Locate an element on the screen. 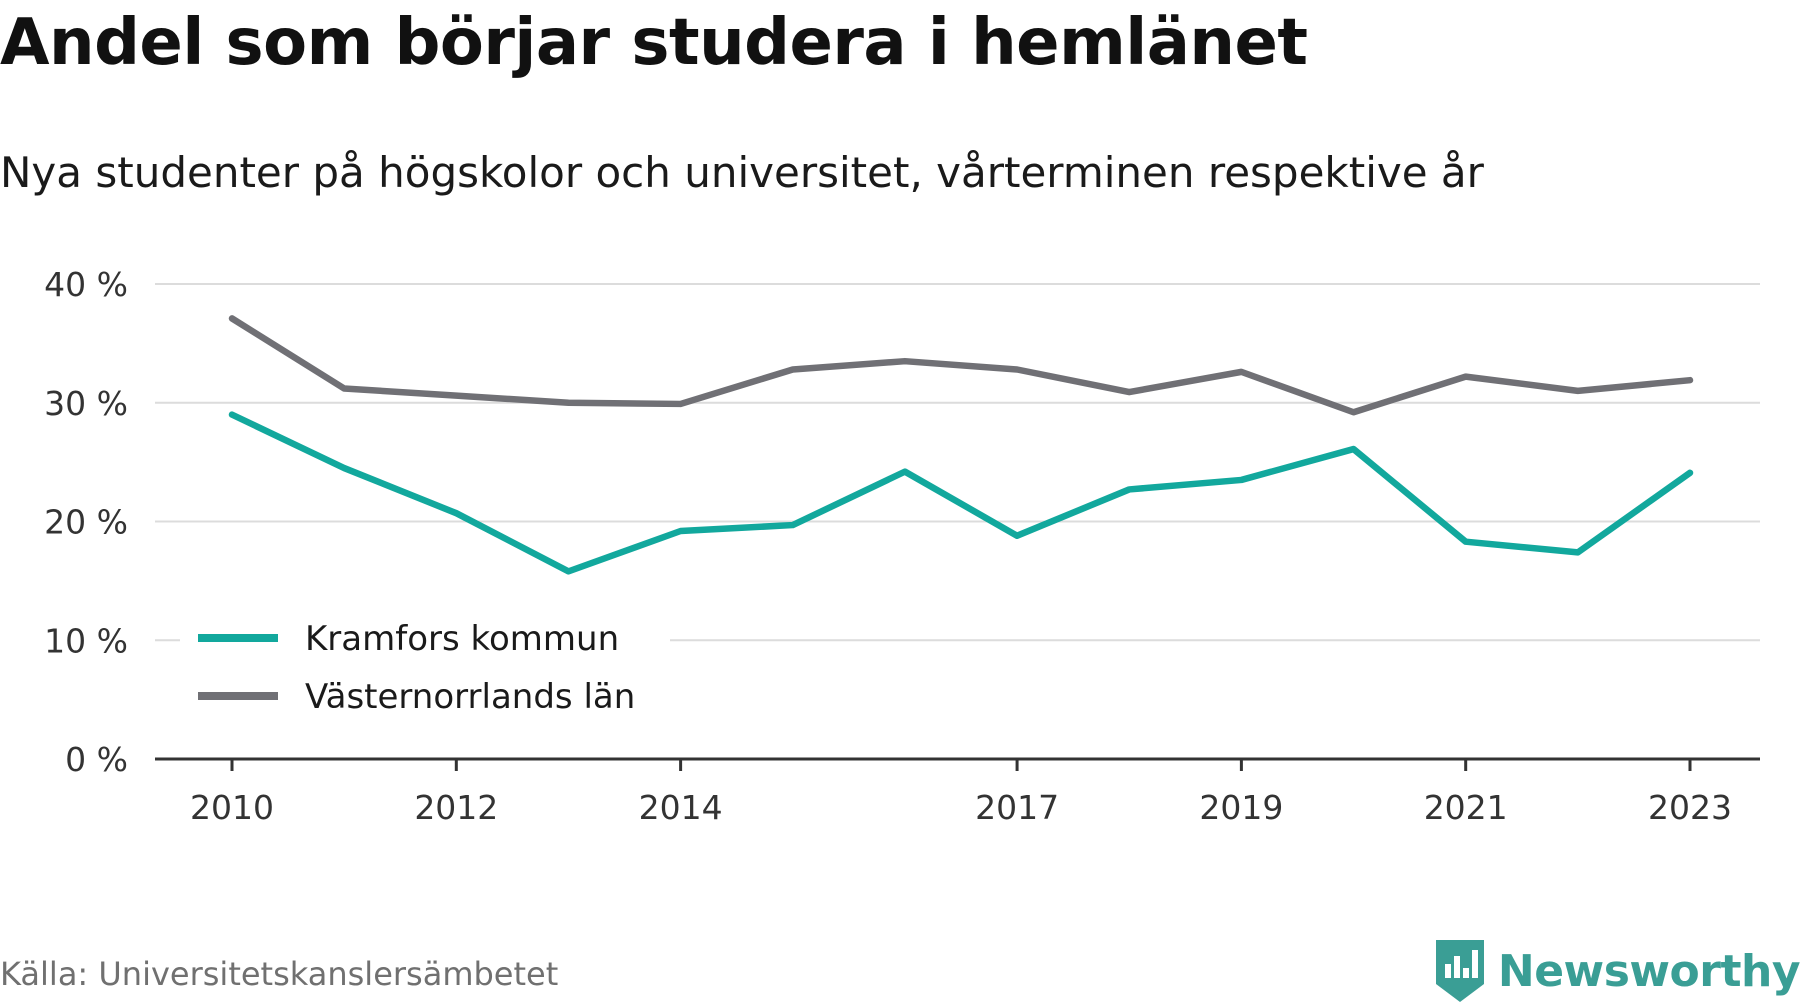 This screenshot has height=1004, width=1800. y-tick-label: 40 % is located at coordinates (86, 284).